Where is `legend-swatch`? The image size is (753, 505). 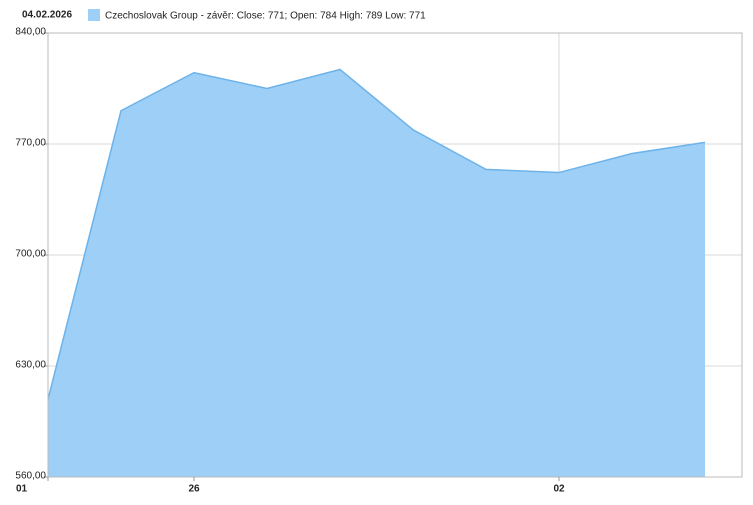 legend-swatch is located at coordinates (94, 15).